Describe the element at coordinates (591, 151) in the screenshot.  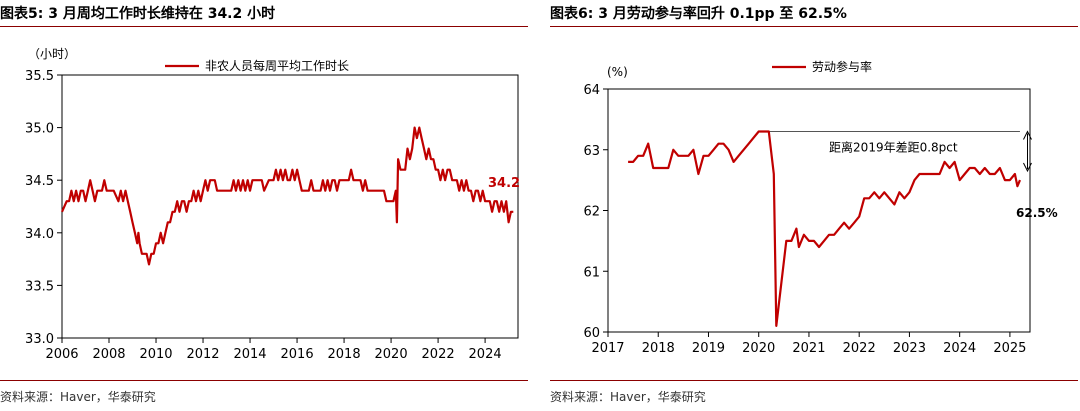
I see `y-tick-label: 63` at that location.